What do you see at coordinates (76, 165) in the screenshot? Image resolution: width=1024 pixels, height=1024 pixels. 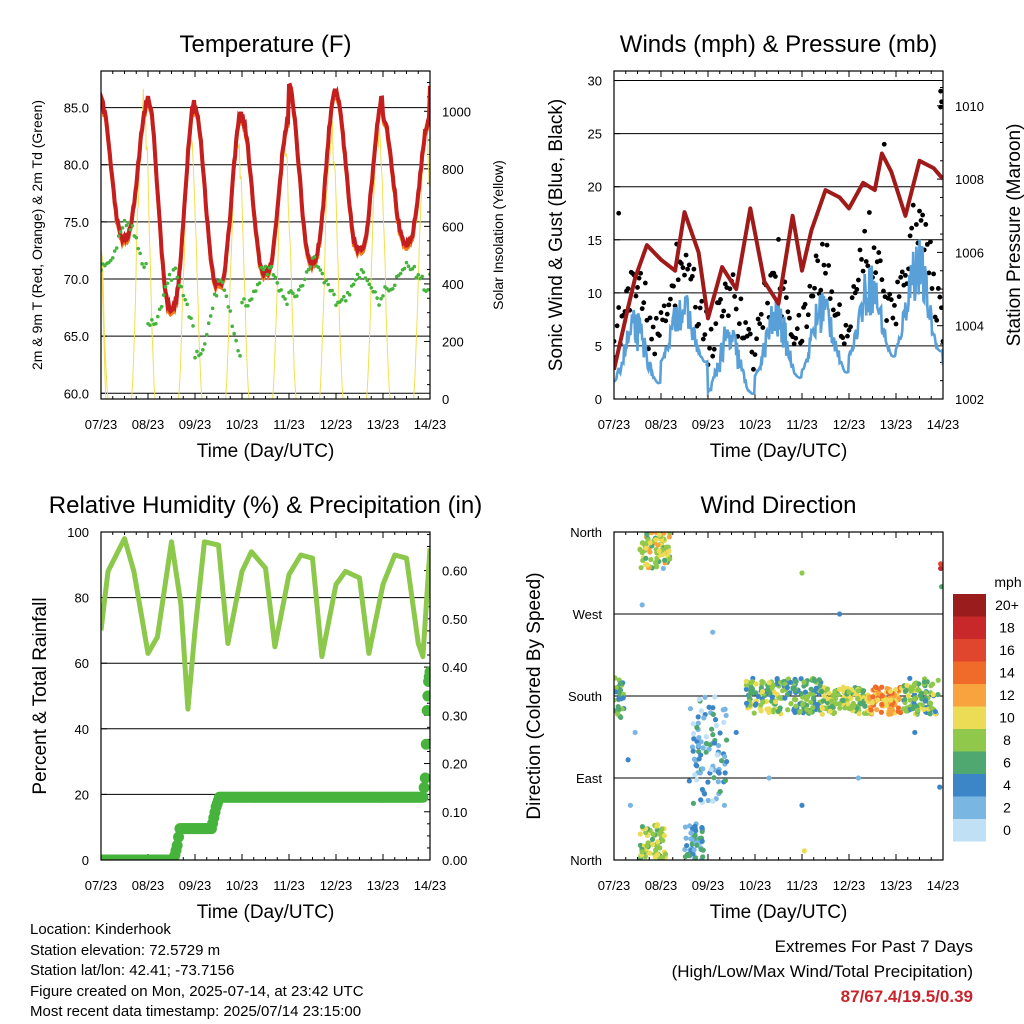 I see `y-tick-label: 80.0` at bounding box center [76, 165].